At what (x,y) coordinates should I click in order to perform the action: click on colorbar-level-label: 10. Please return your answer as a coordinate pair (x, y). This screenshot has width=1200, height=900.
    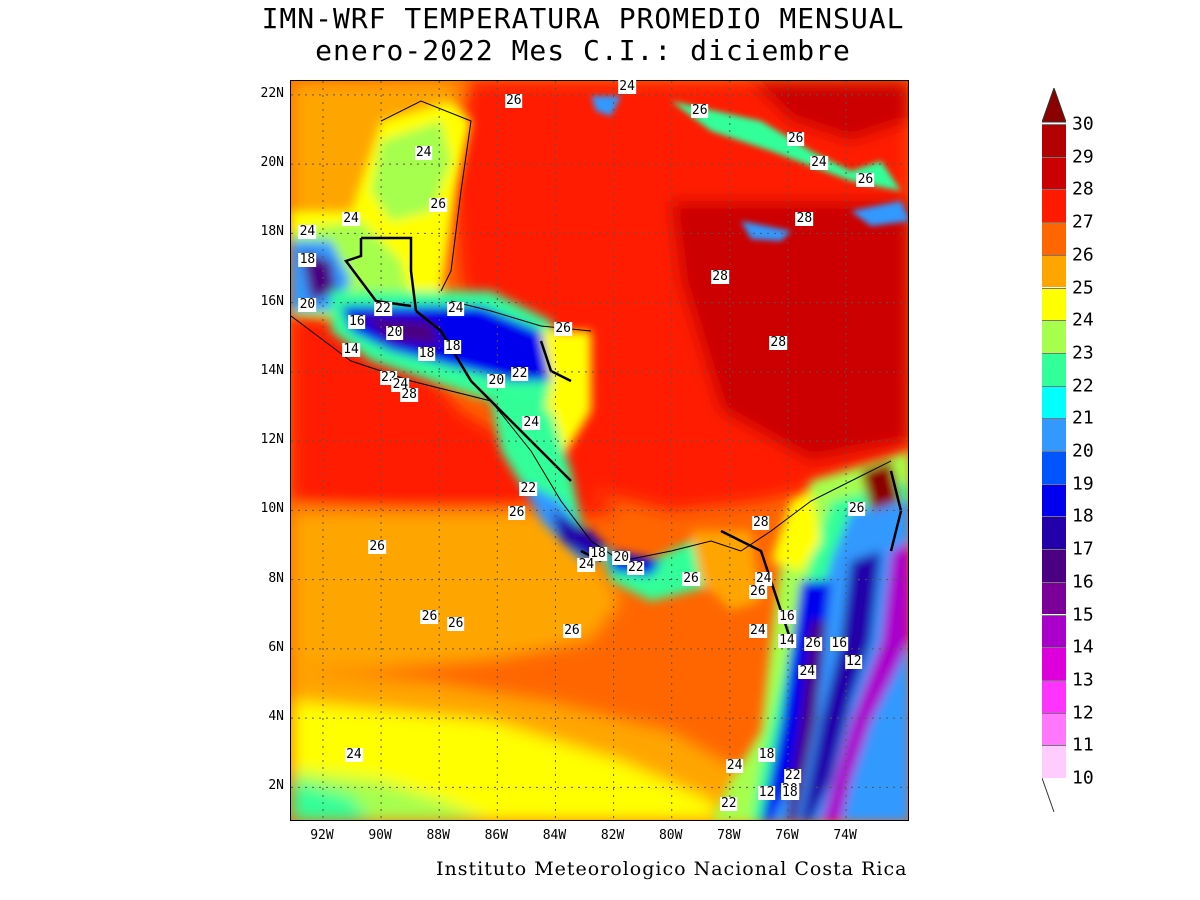
    Looking at the image, I should click on (1083, 778).